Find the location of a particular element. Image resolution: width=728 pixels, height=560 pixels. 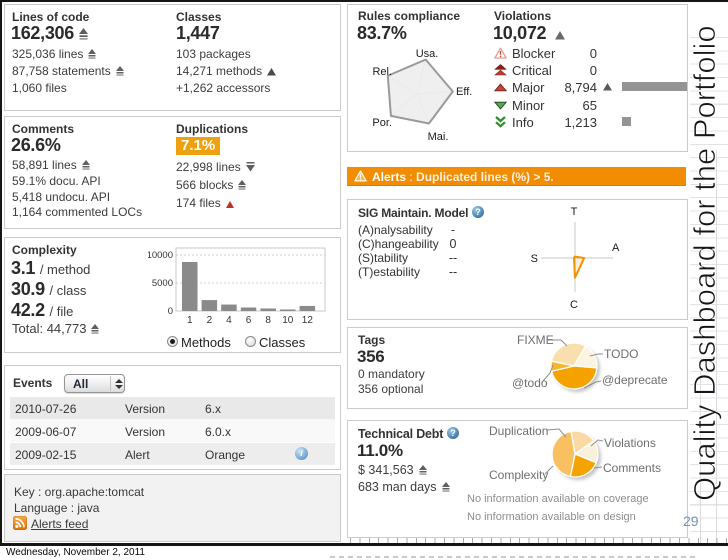

event-row: 2010-07-26 Version 6.x is located at coordinates (172, 408).